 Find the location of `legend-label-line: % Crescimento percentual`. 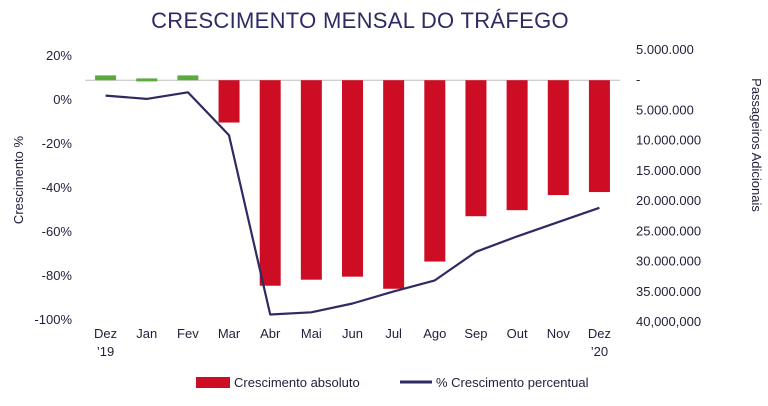

legend-label-line: % Crescimento percentual is located at coordinates (512, 382).